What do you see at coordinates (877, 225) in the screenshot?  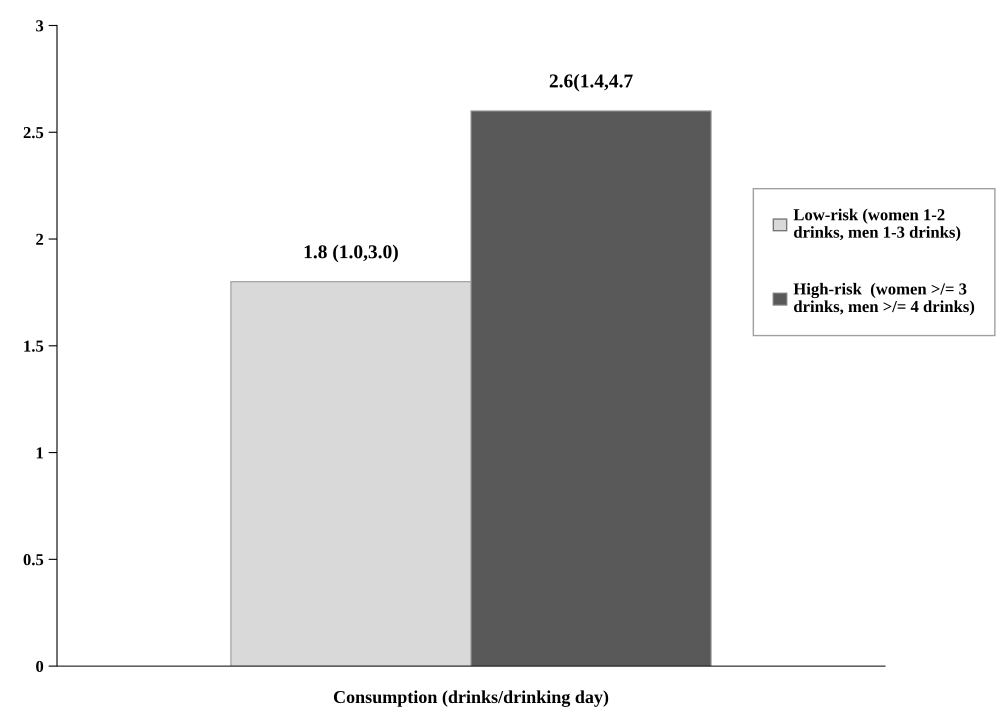 I see `legend-label: Low-risk (women 1-2 drinks, men 1-3 drinks)` at bounding box center [877, 225].